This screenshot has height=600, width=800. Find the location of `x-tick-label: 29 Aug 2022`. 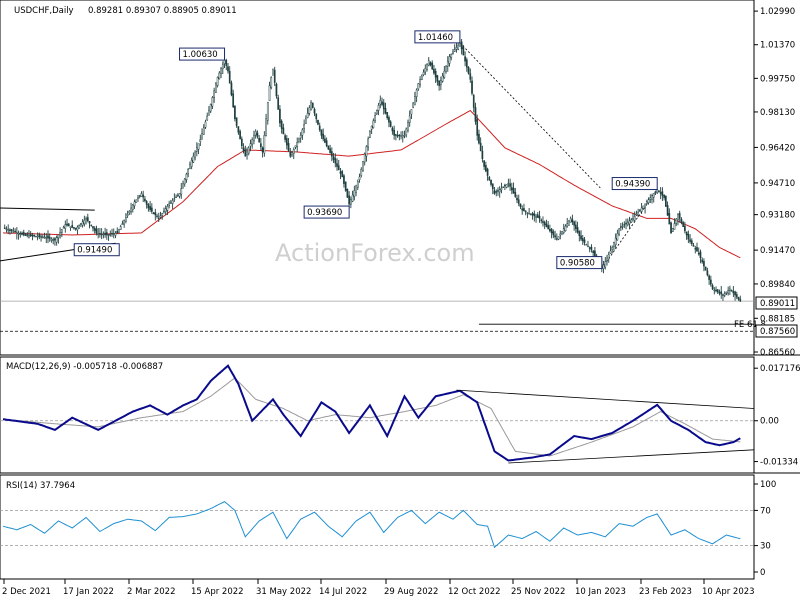

x-tick-label: 29 Aug 2022 is located at coordinates (411, 592).